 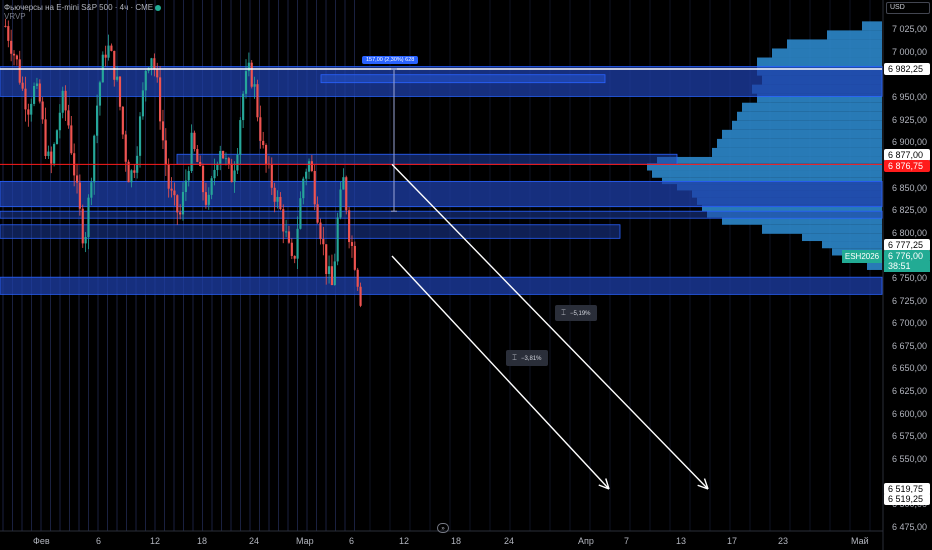 I want to click on time-tick: Фев, so click(x=41, y=541).